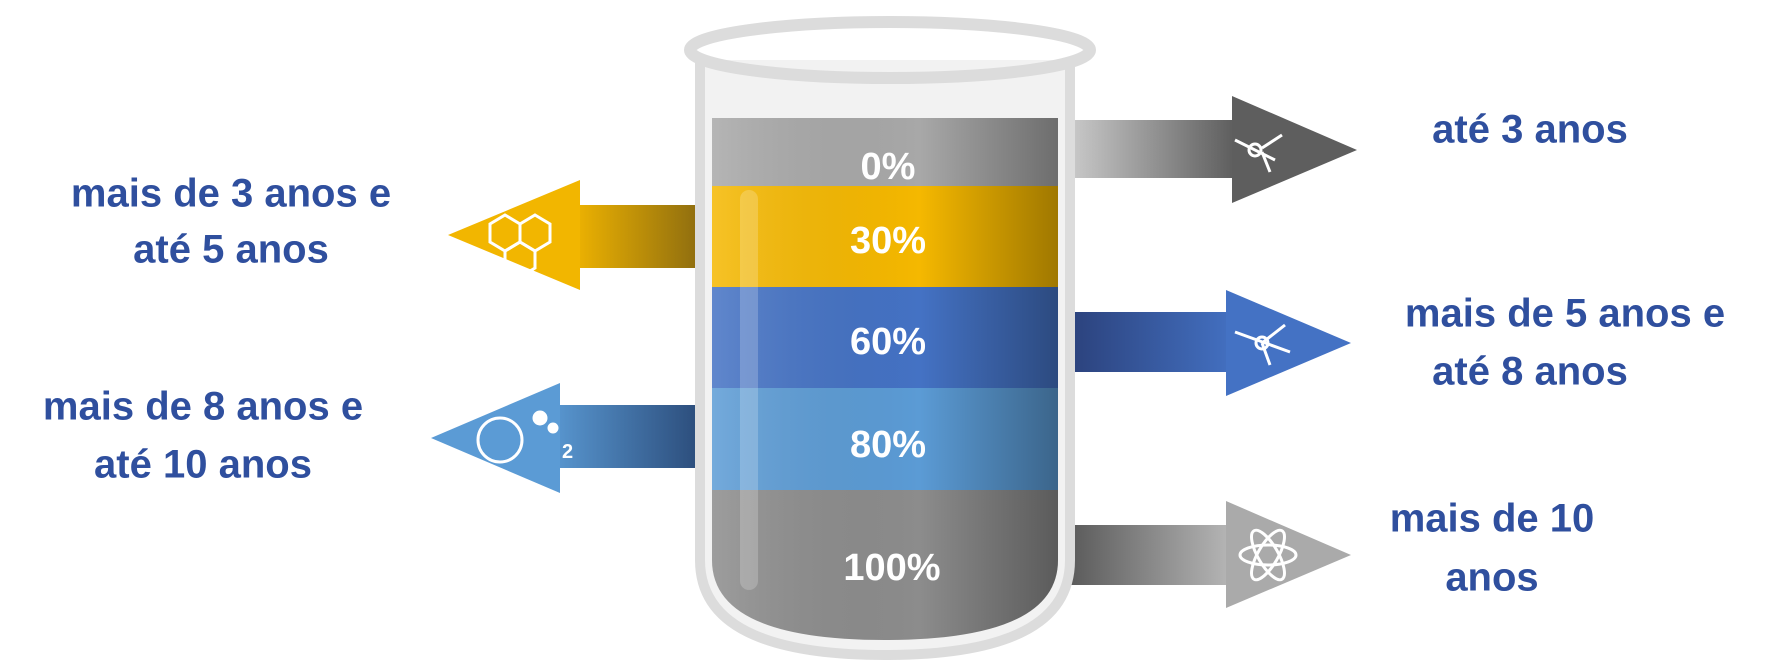  I want to click on label: mais de 5 anos e, so click(1565, 314).